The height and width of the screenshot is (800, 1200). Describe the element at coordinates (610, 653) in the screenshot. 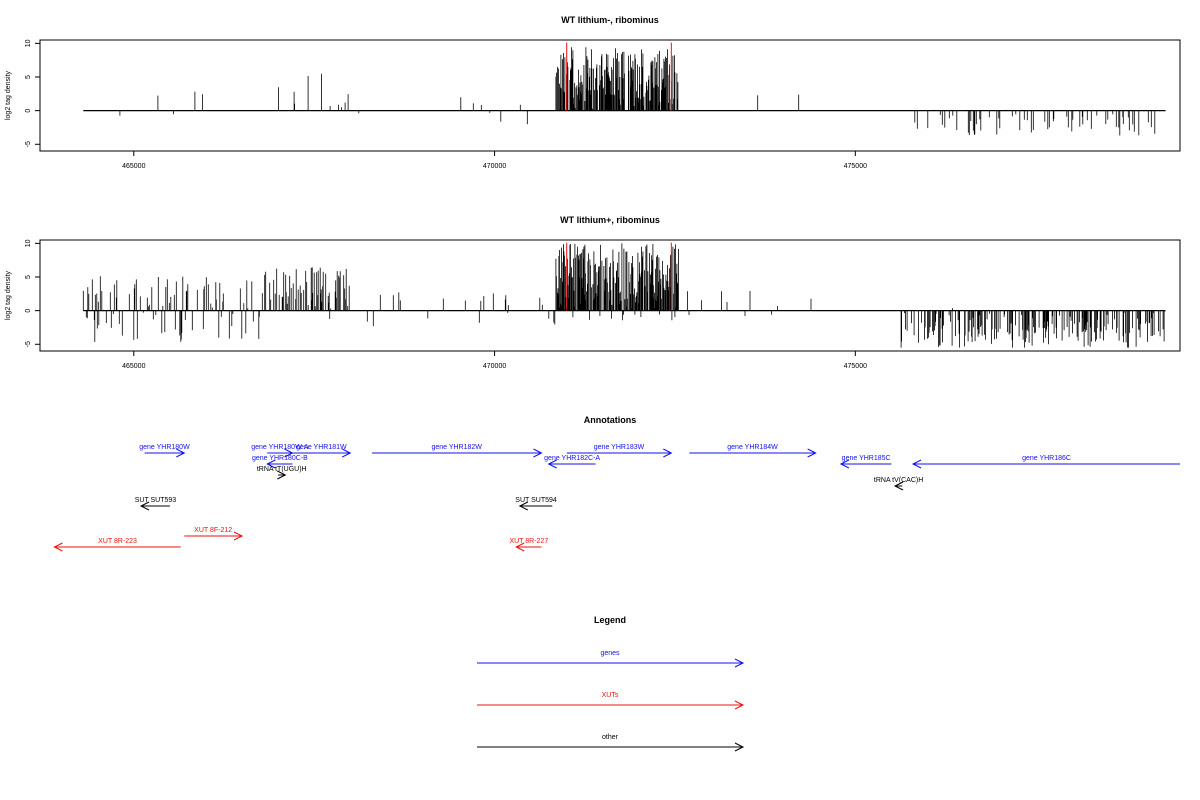

I see `legend-label: genes` at that location.